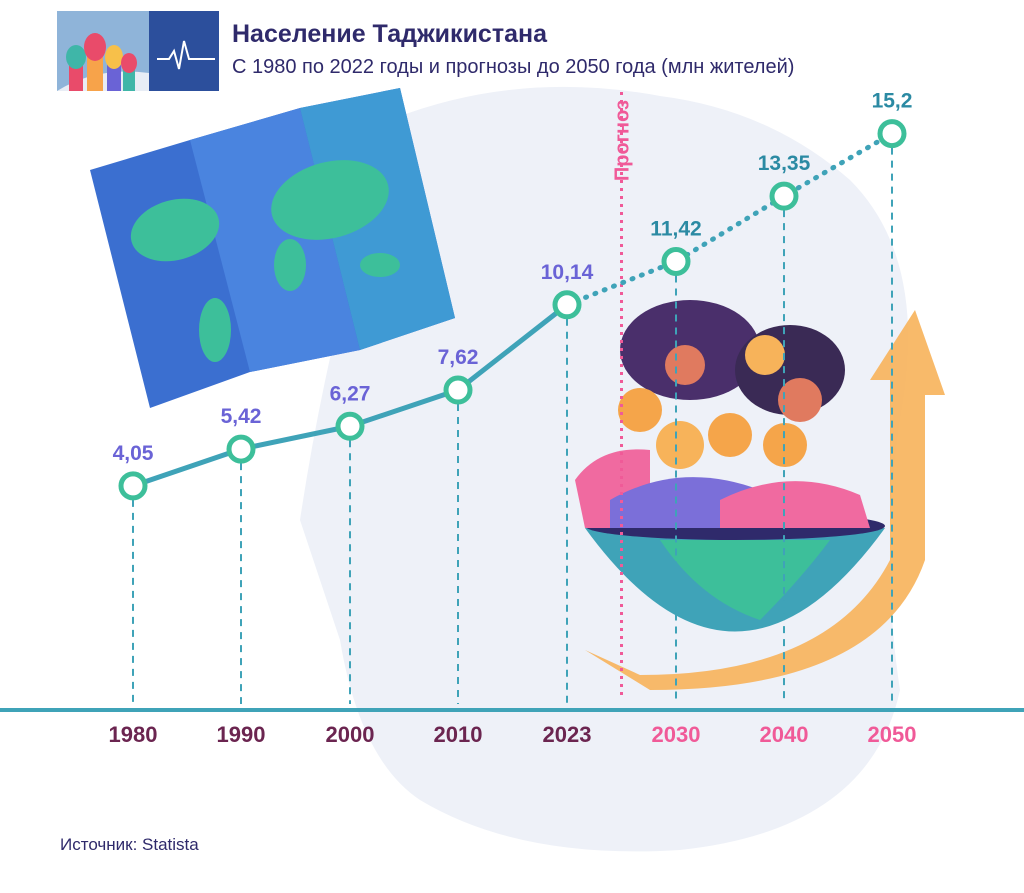 Image resolution: width=1024 pixels, height=893 pixels. I want to click on x-tick-label: 2010, so click(458, 734).